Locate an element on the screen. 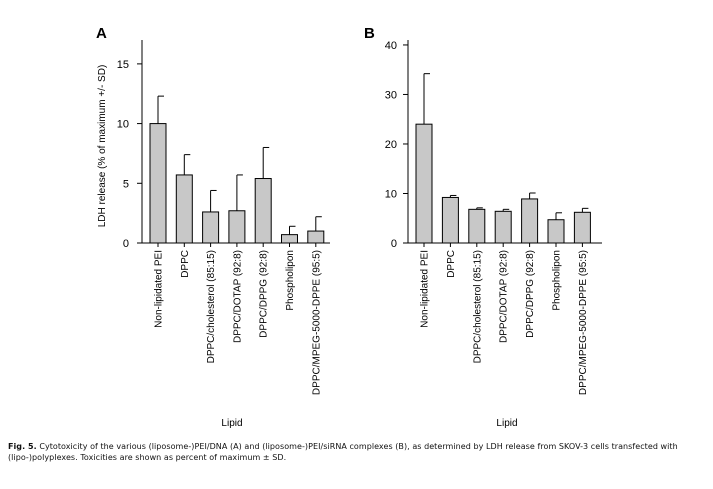 This screenshot has height=489, width=713. panel-b-category-label: DPPC/DPPG (92:8) is located at coordinates (530, 294).